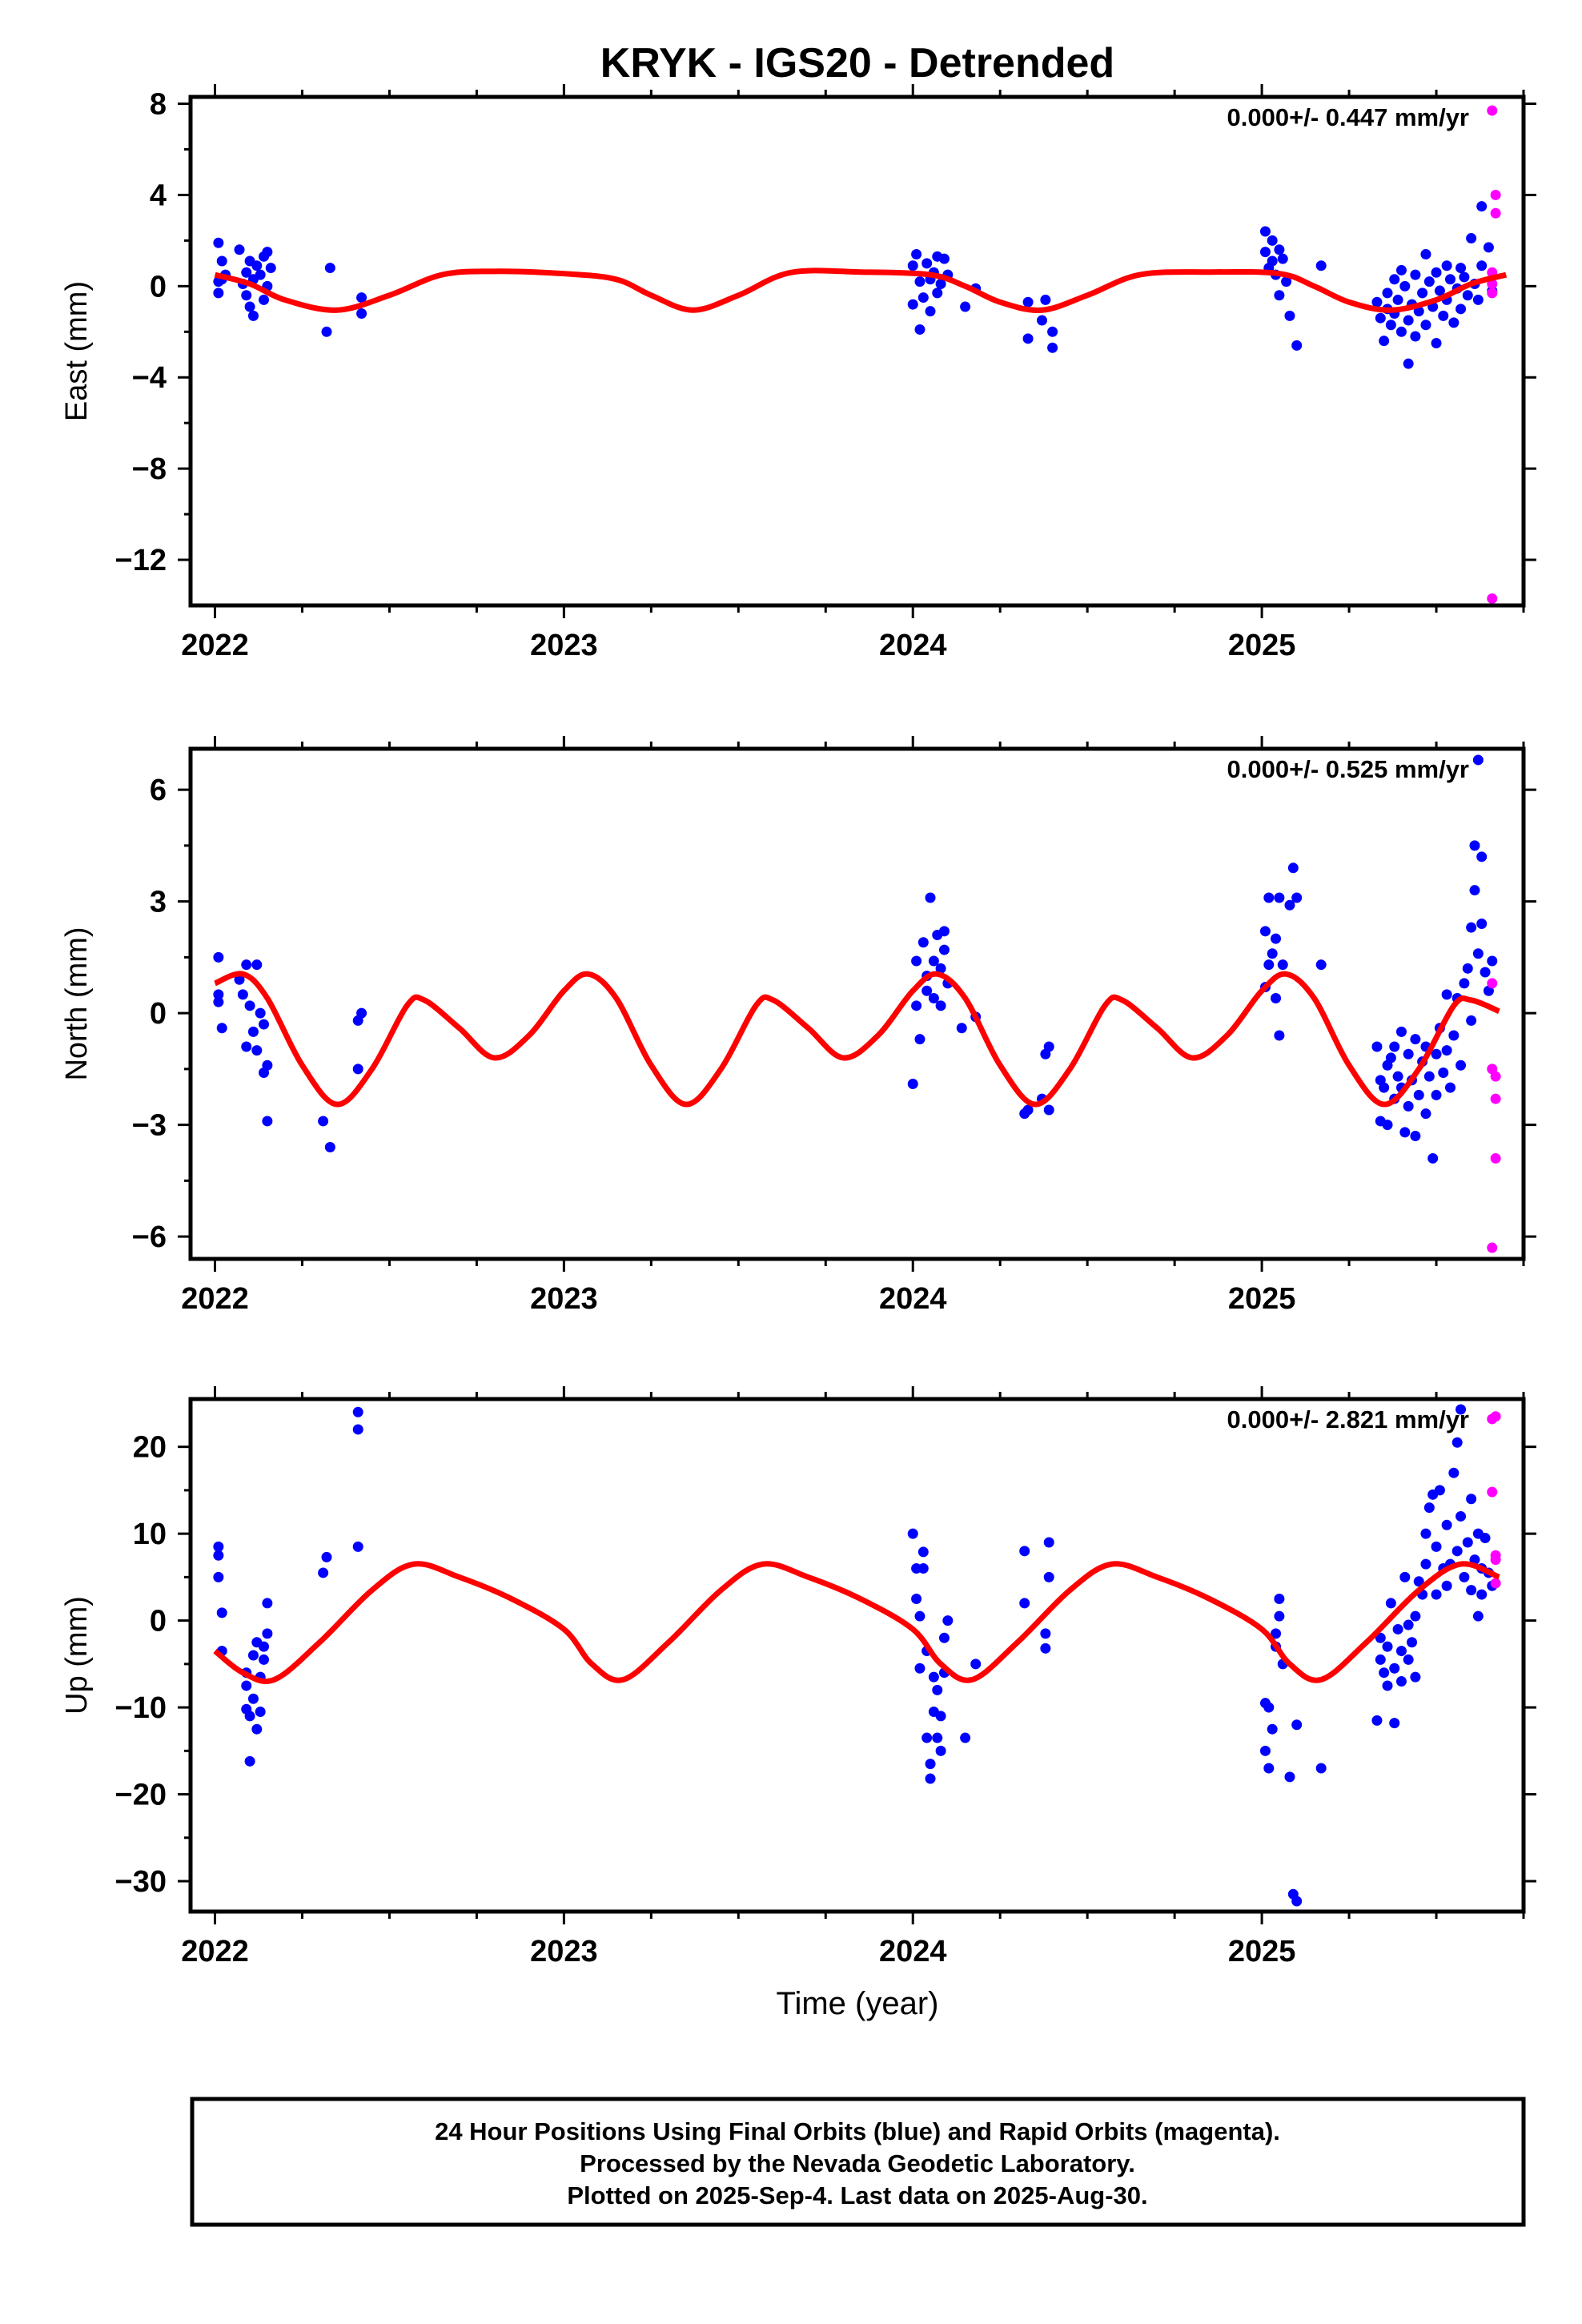  Describe the element at coordinates (1492, 598) in the screenshot. I see `east-rapid-point` at that location.